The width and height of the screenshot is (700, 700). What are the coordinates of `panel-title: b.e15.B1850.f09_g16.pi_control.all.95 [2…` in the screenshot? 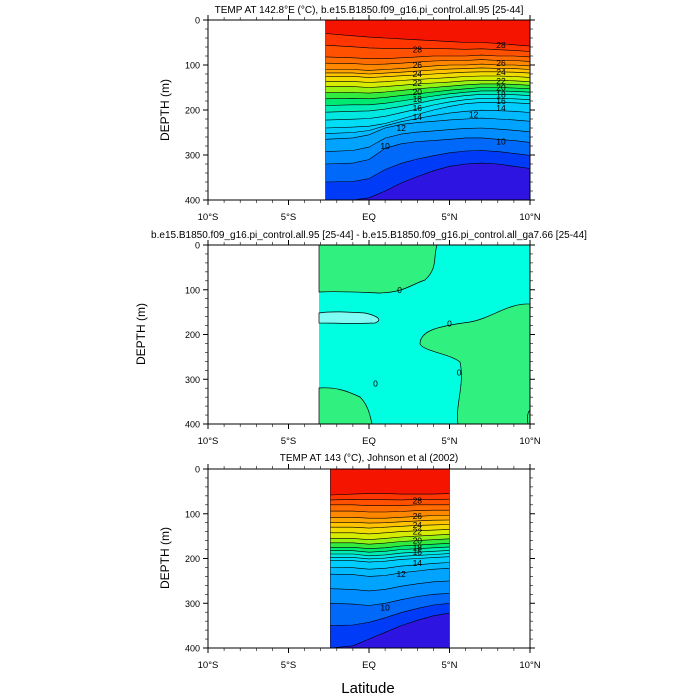 It's located at (369, 235).